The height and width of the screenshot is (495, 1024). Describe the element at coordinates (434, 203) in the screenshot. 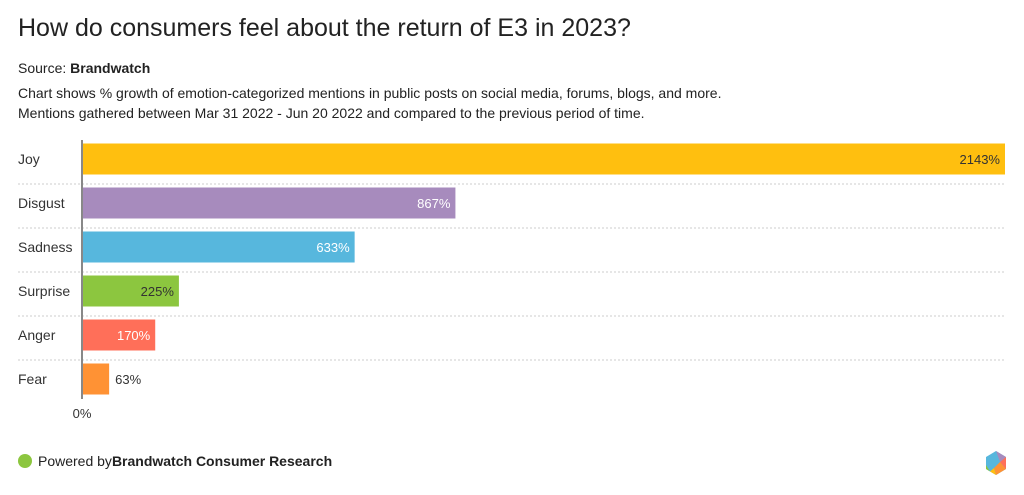

I see `data-label: 867%` at that location.